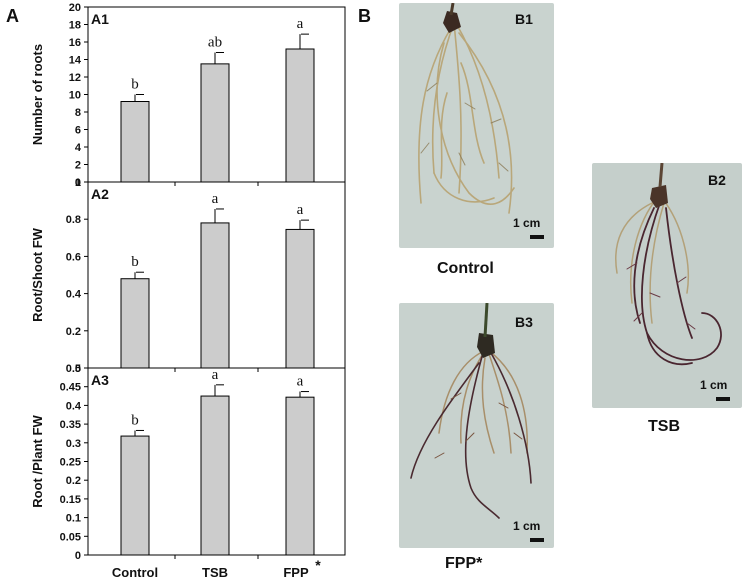 The height and width of the screenshot is (581, 749). Describe the element at coordinates (717, 180) in the screenshot. I see `photo-b2-tag: B2` at that location.